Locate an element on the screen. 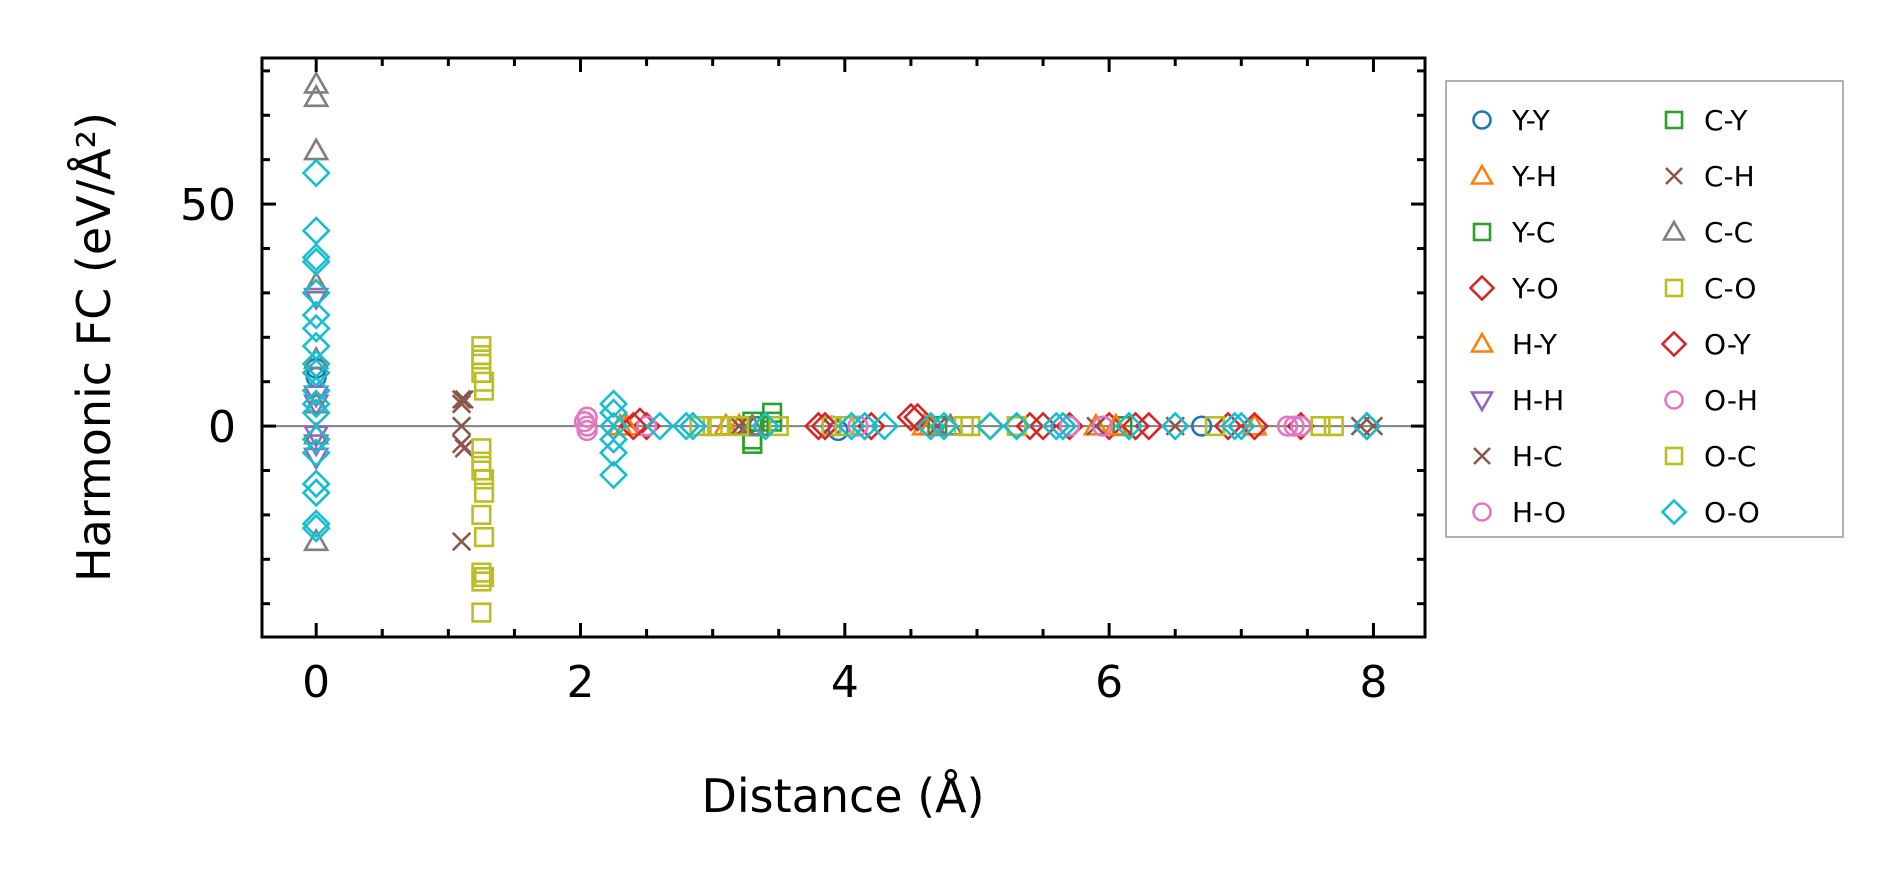 The image size is (1902, 883). legend-label: O-O is located at coordinates (1732, 512).